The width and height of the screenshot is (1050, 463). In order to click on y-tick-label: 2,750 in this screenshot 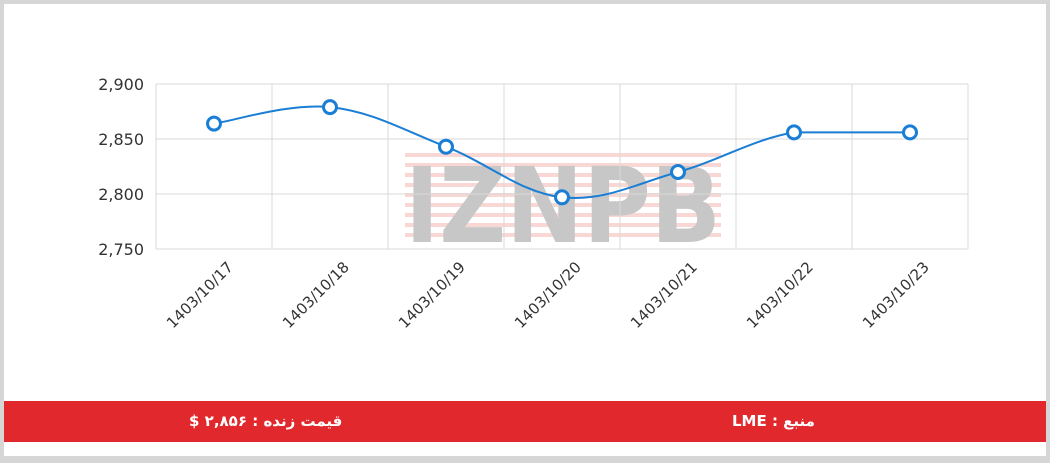, I will do `click(121, 249)`.